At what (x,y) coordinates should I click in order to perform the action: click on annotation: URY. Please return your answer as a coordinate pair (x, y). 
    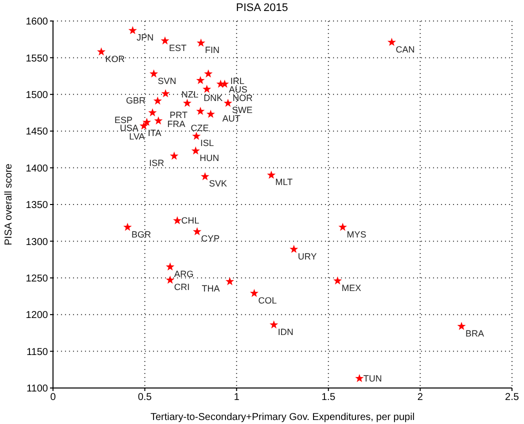
    Looking at the image, I should click on (307, 256).